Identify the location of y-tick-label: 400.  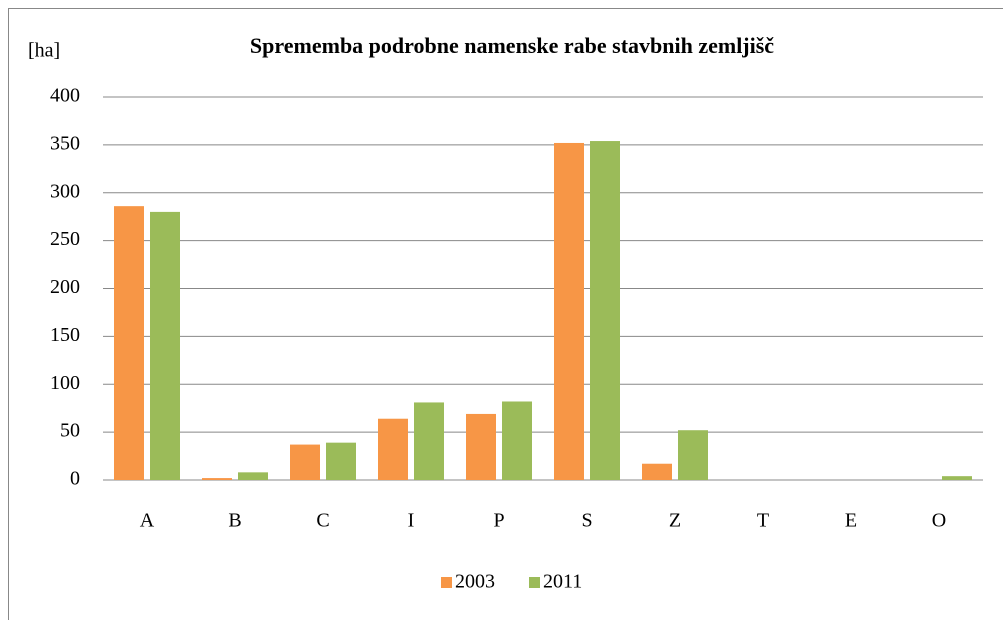
(65, 96).